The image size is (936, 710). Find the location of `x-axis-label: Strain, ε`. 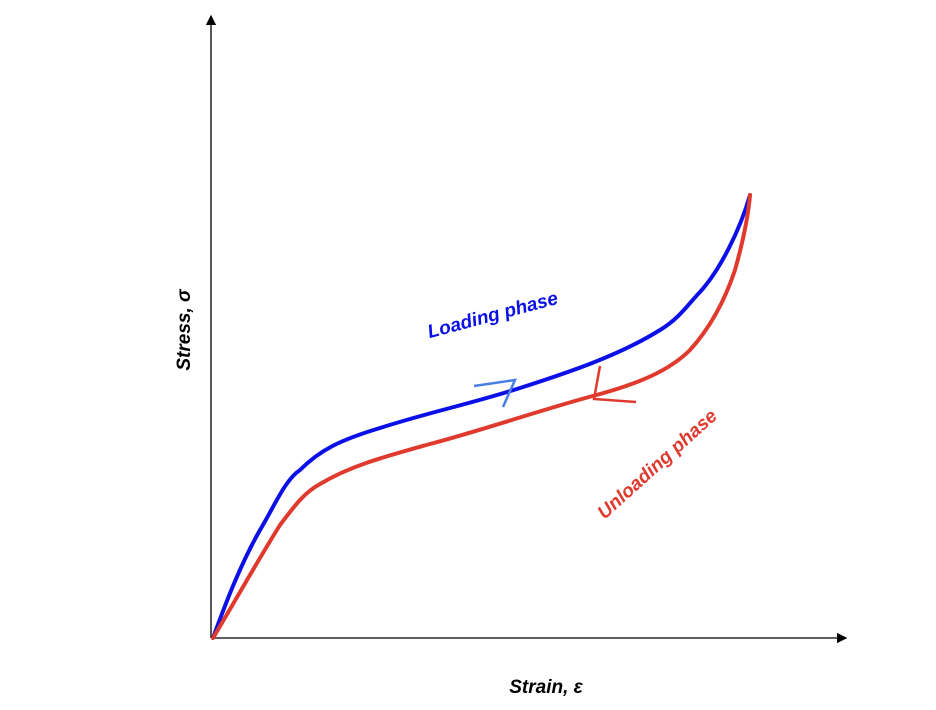

x-axis-label: Strain, ε is located at coordinates (546, 687).